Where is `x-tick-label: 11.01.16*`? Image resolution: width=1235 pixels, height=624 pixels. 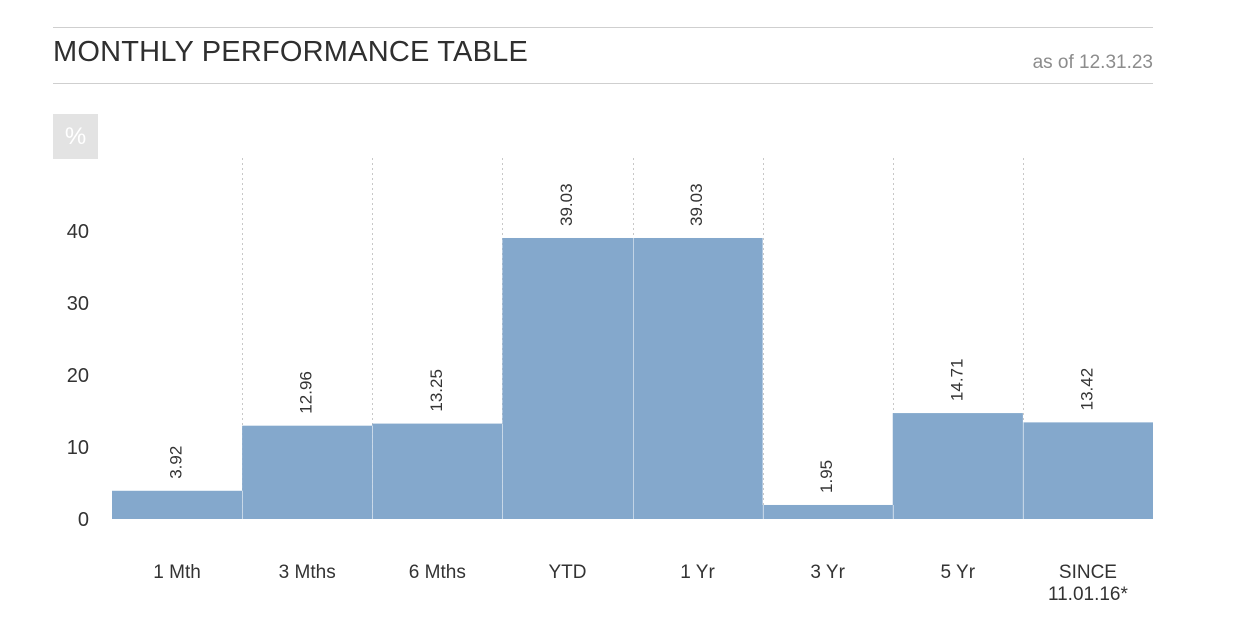 x-tick-label: 11.01.16* is located at coordinates (1088, 594).